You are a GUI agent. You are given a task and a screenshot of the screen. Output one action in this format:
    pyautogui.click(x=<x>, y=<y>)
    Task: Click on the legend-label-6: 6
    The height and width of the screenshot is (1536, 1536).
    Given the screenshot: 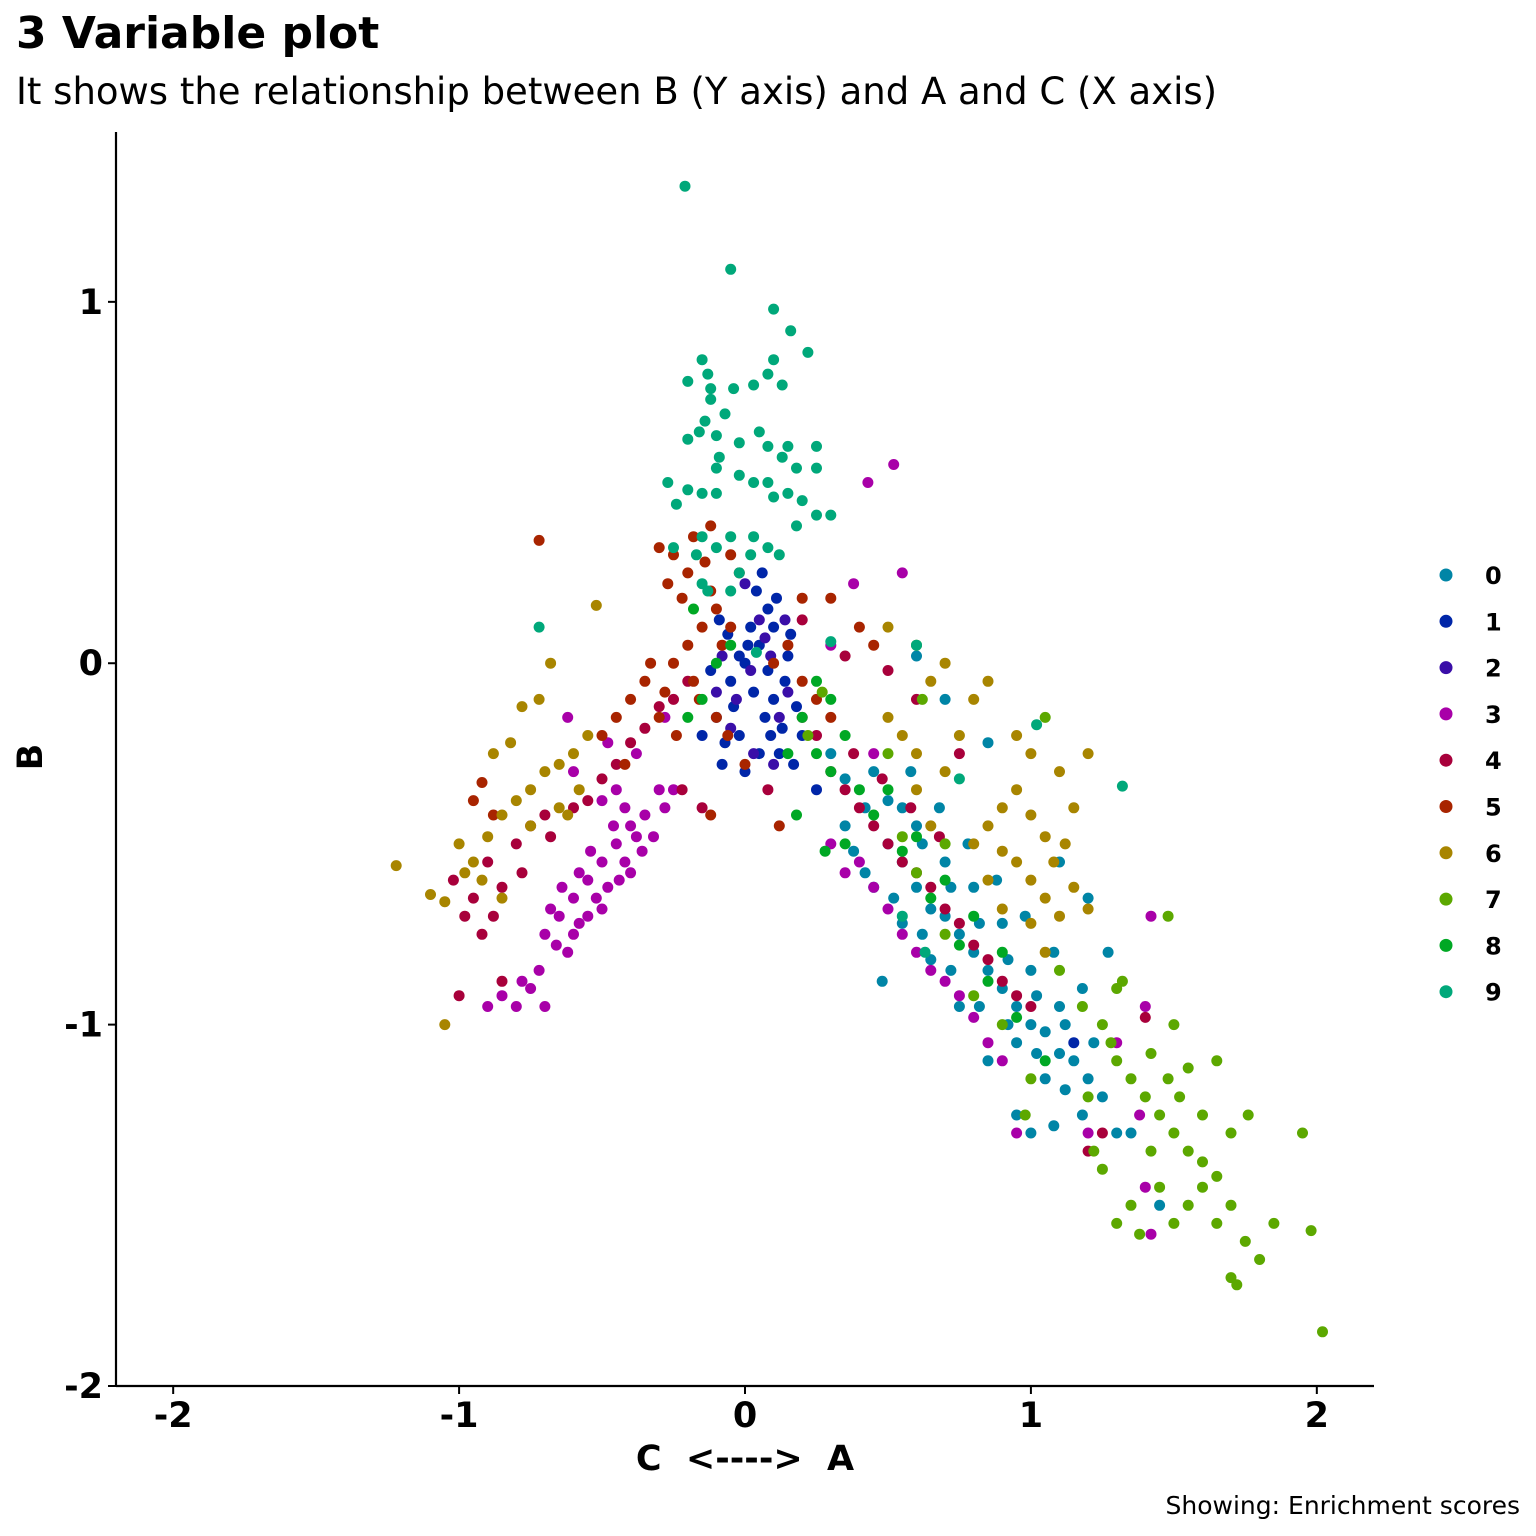 What is the action you would take?
    pyautogui.click(x=1493, y=854)
    